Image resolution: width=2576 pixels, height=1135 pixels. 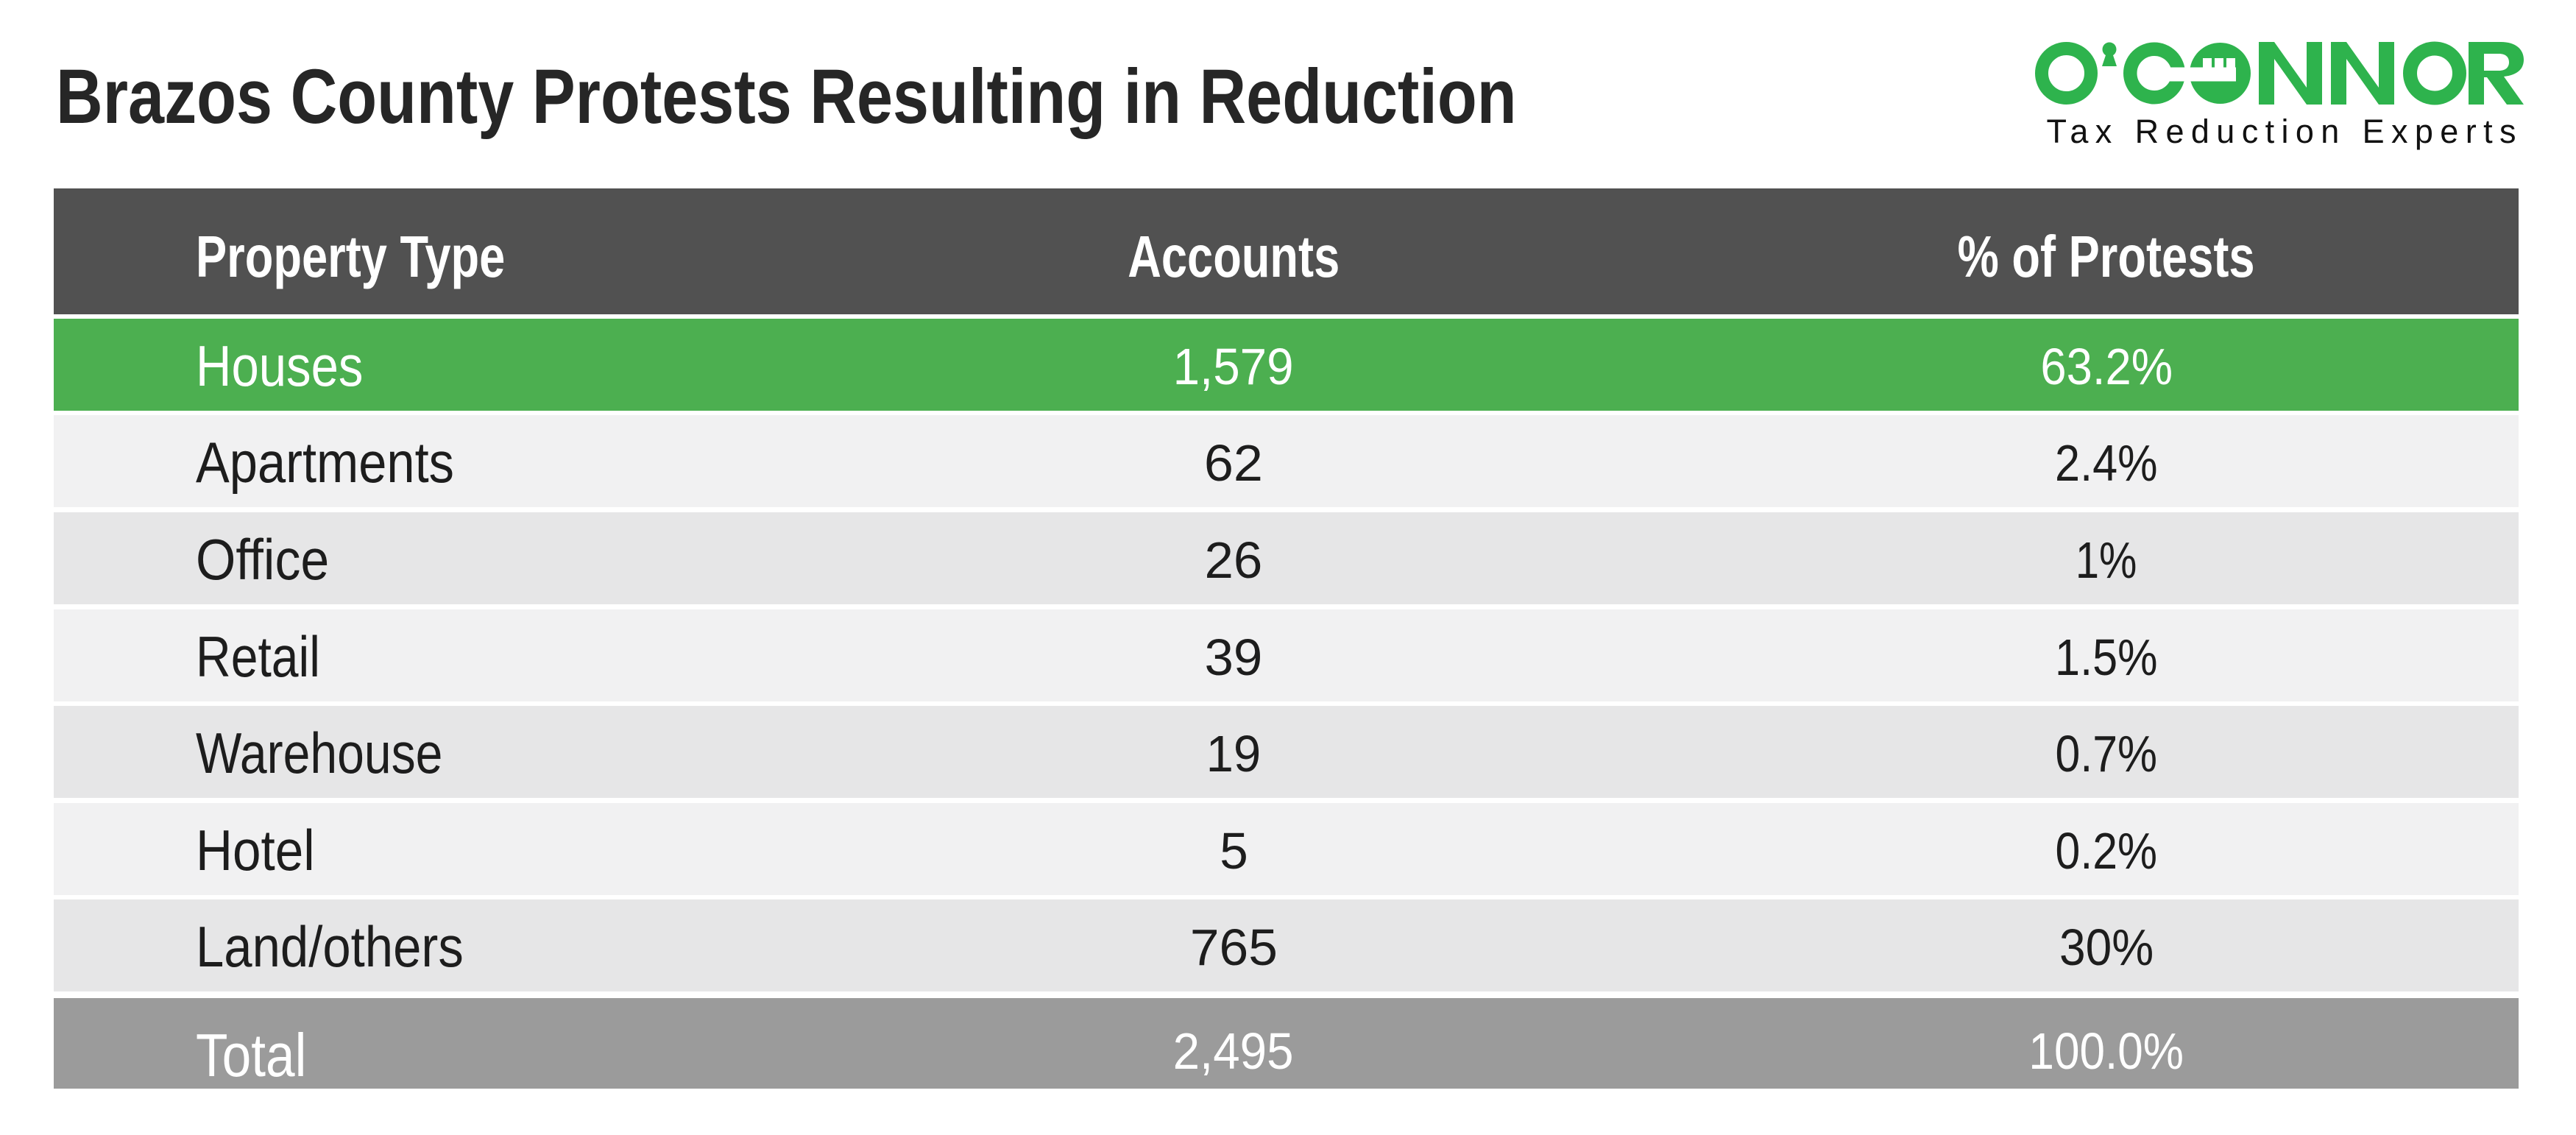 I want to click on svg-text: Tax Reduction Experts, so click(x=2281, y=131).